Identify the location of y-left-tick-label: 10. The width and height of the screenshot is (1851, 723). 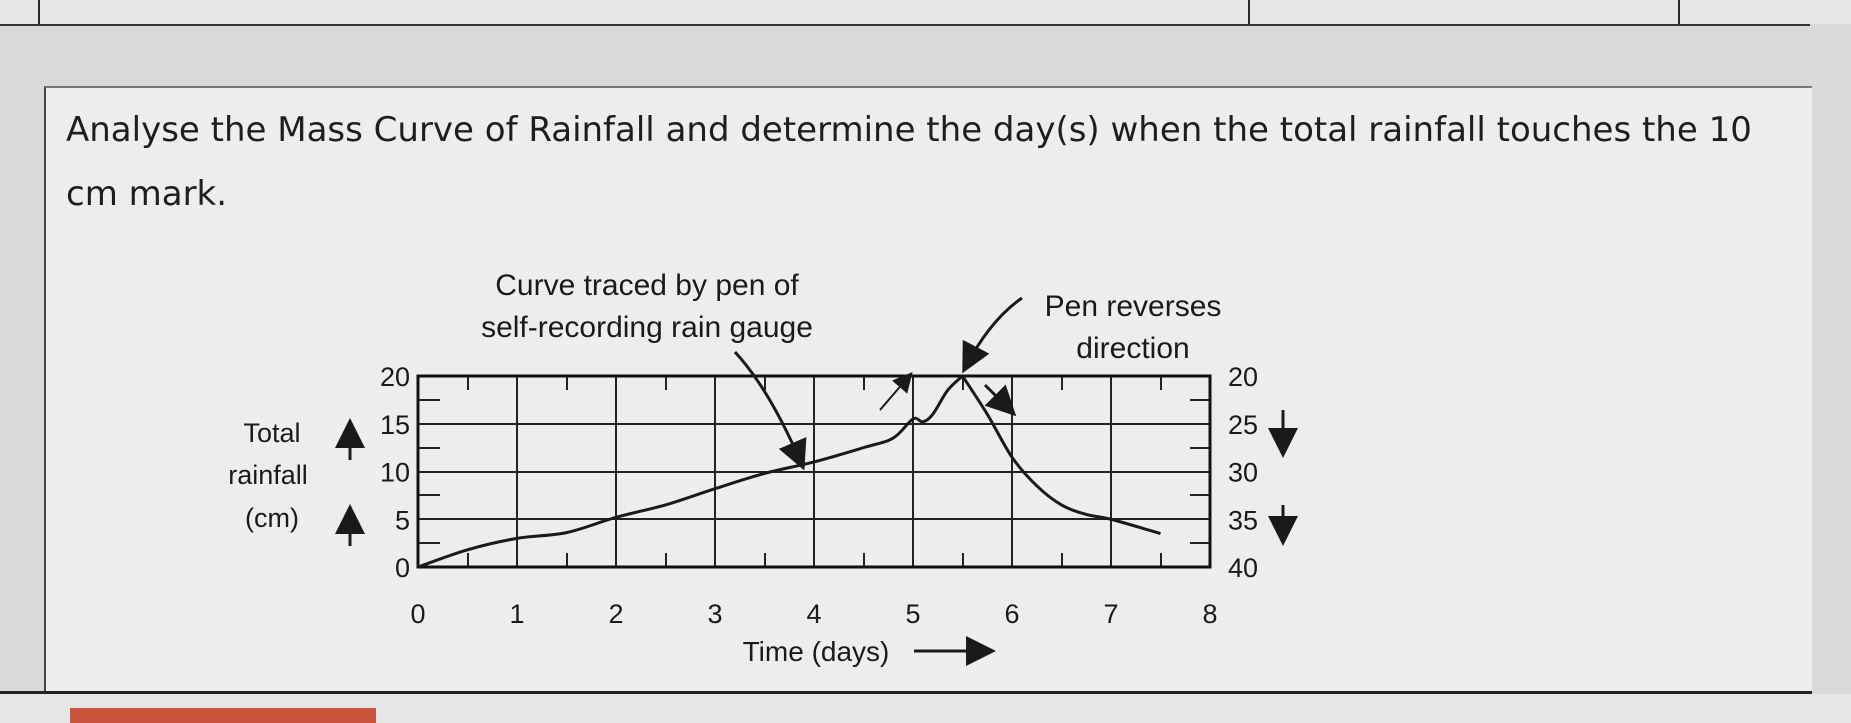
(395, 473).